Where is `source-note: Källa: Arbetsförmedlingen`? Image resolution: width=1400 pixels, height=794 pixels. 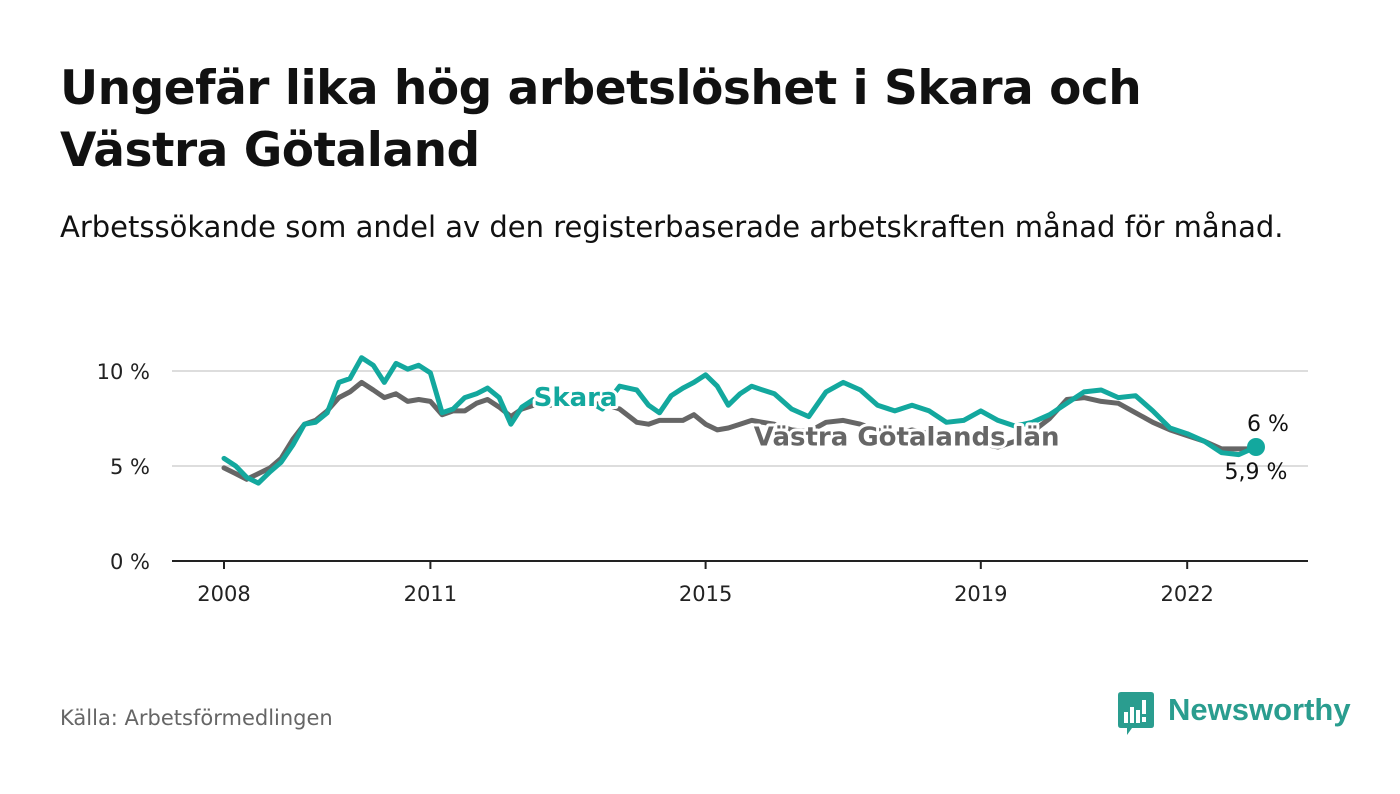
source-note: Källa: Arbetsförmedlingen is located at coordinates (196, 718).